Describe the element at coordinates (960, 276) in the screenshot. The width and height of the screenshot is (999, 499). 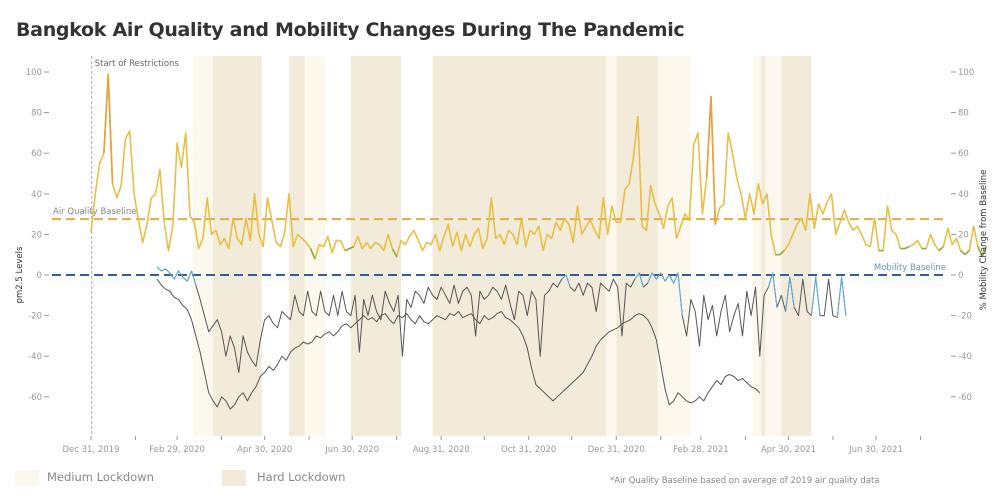
I see `y-tick-label-right: 0` at that location.